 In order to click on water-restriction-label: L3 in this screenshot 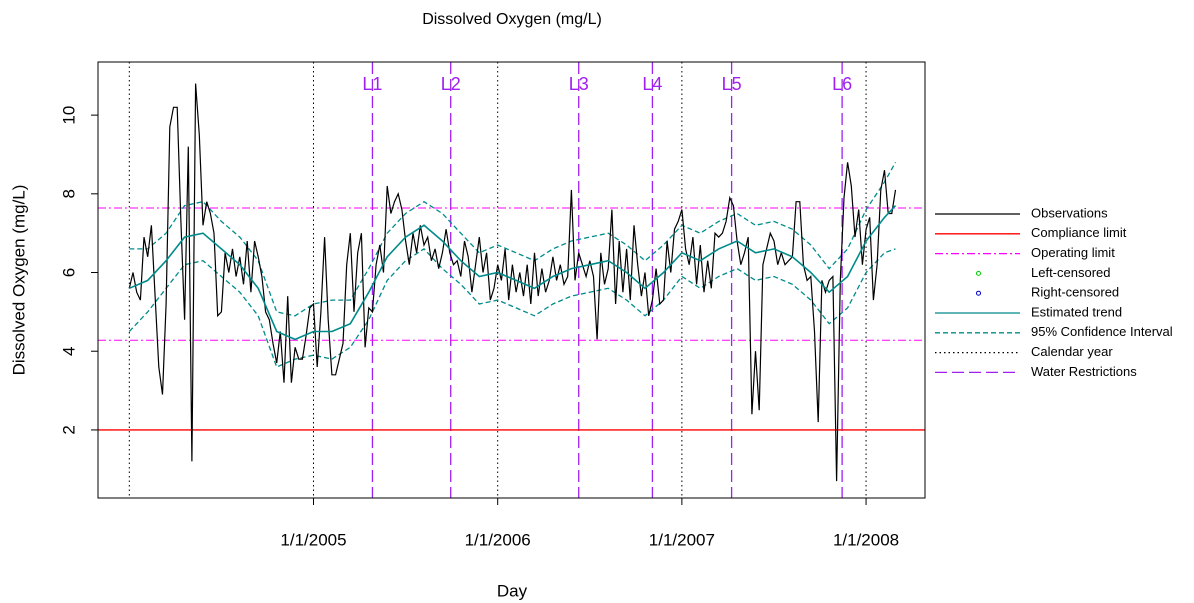, I will do `click(579, 84)`.